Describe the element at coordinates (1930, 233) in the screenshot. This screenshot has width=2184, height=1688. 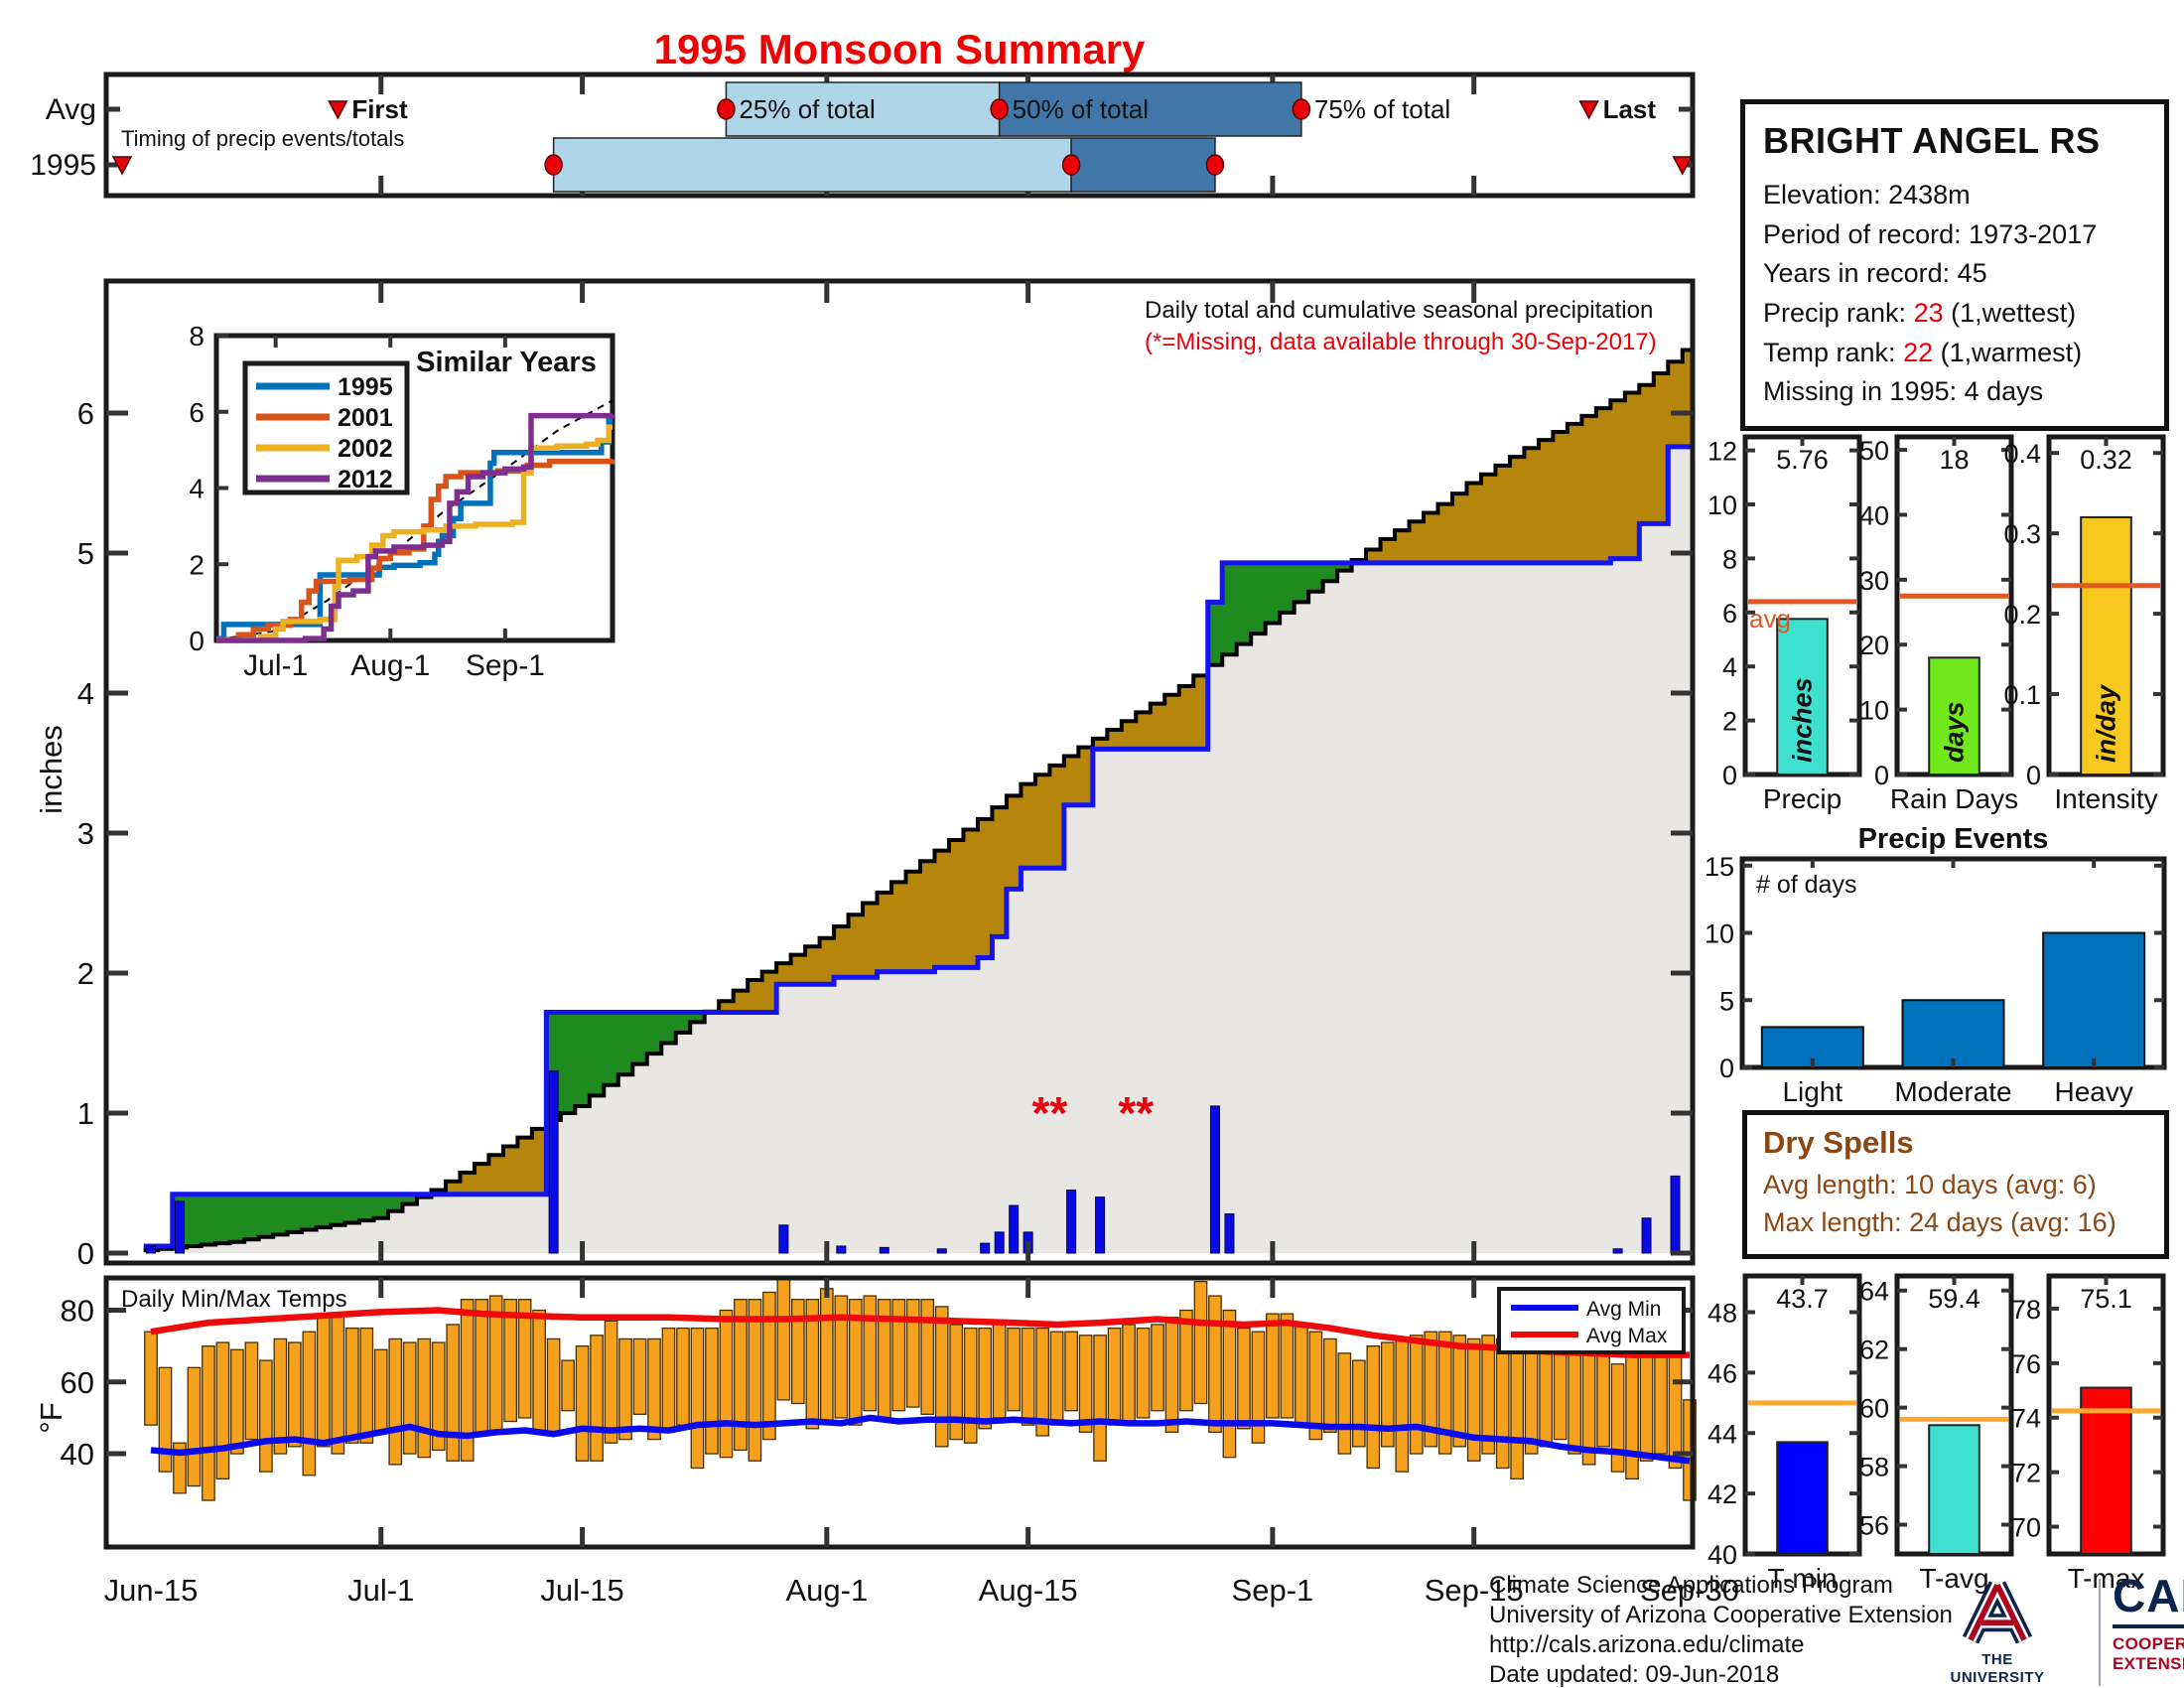
I see `station-period: Period of record: 1973-2017` at that location.